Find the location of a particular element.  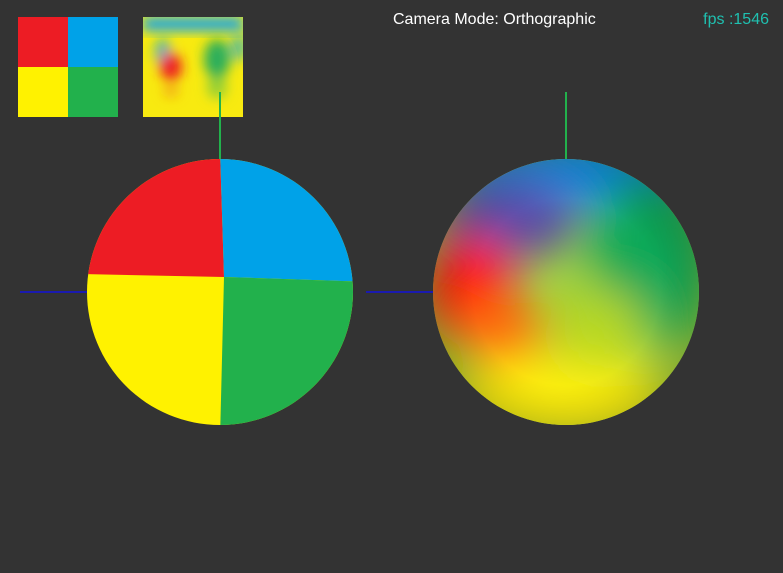

blurred-texture-thumbnail is located at coordinates (193, 67).